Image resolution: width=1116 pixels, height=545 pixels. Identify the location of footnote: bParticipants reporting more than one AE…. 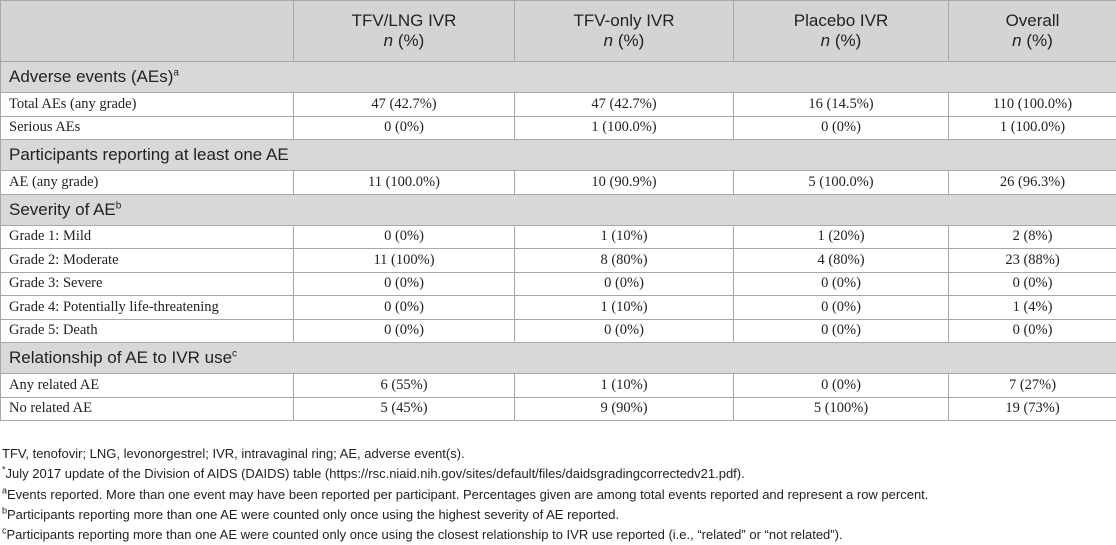
(558, 515).